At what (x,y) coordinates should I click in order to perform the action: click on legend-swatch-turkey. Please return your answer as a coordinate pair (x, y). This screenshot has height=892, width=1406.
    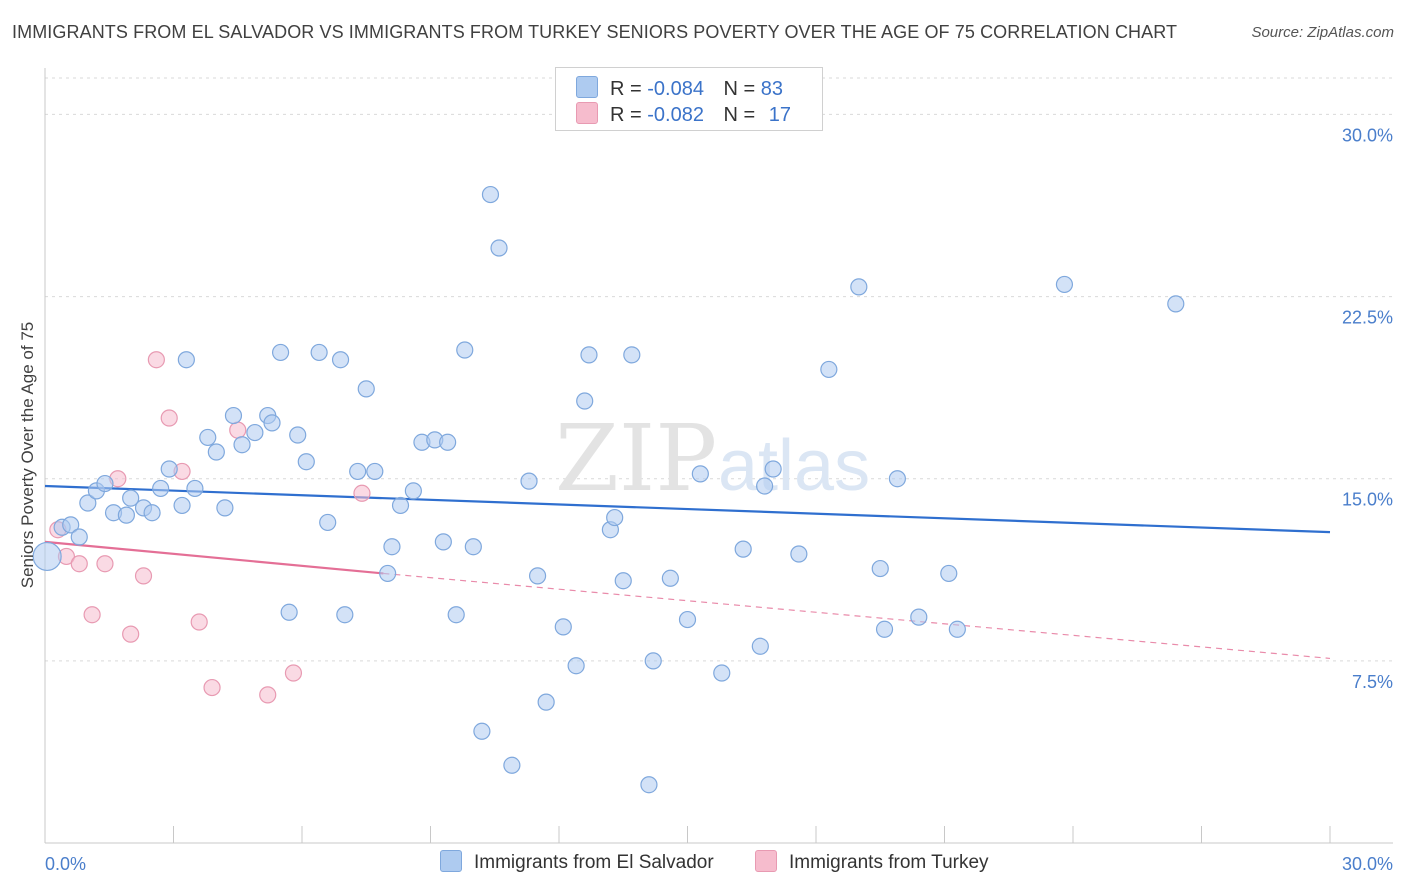
    Looking at the image, I should click on (587, 113).